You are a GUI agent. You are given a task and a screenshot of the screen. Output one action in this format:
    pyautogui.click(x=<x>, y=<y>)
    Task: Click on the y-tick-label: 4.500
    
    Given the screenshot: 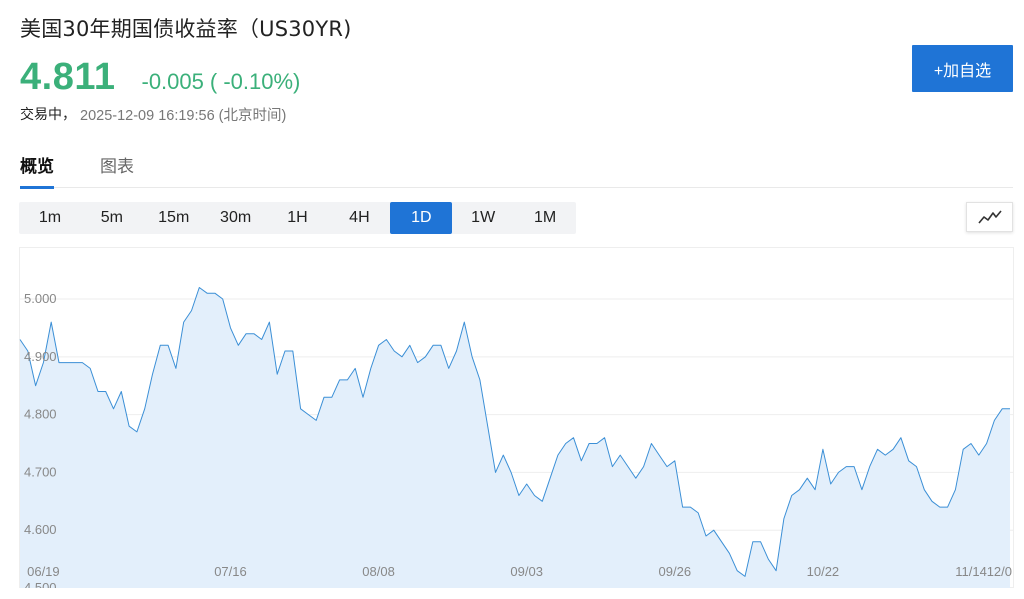 What is the action you would take?
    pyautogui.click(x=40, y=584)
    